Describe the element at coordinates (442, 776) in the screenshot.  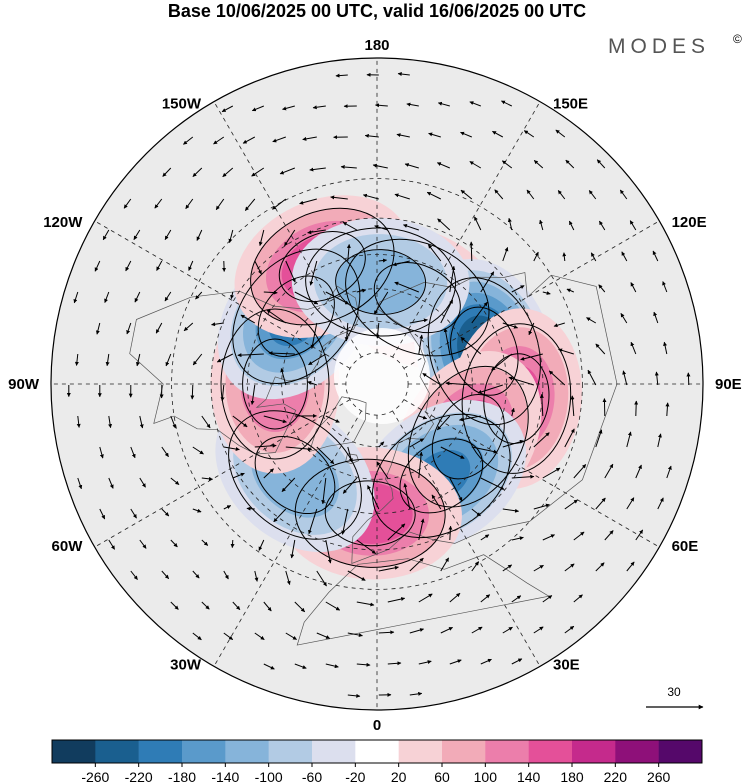
I see `colorbar-tick-label: 60` at that location.